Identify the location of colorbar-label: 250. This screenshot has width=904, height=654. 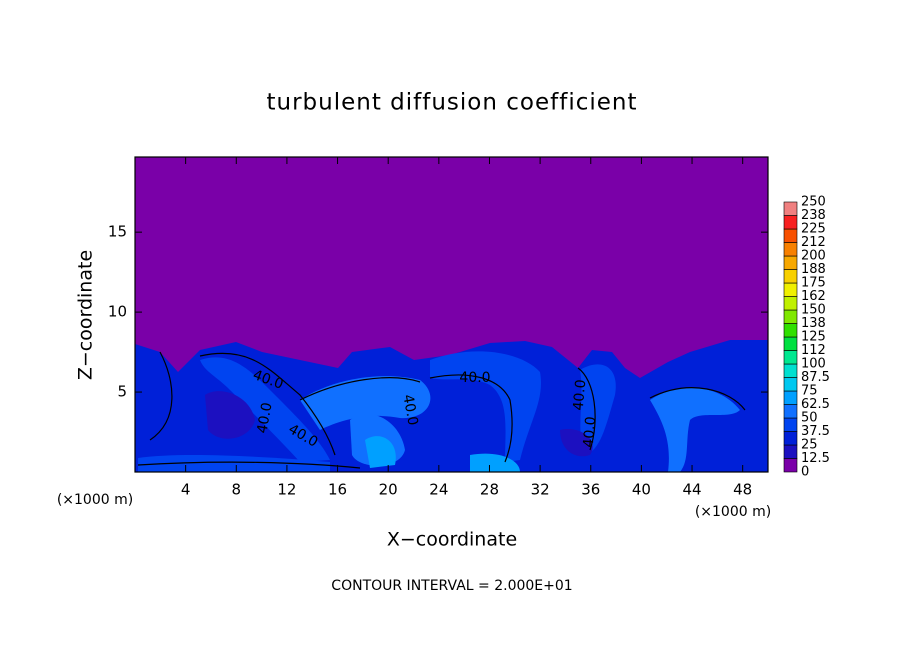
(813, 202).